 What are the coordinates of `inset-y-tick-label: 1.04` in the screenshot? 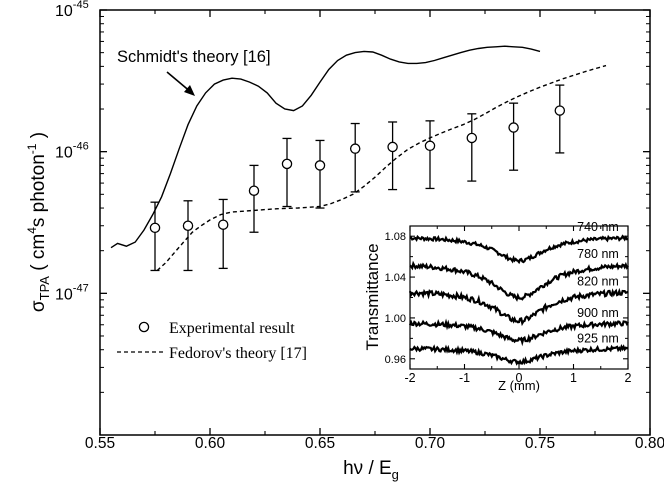 It's located at (395, 278).